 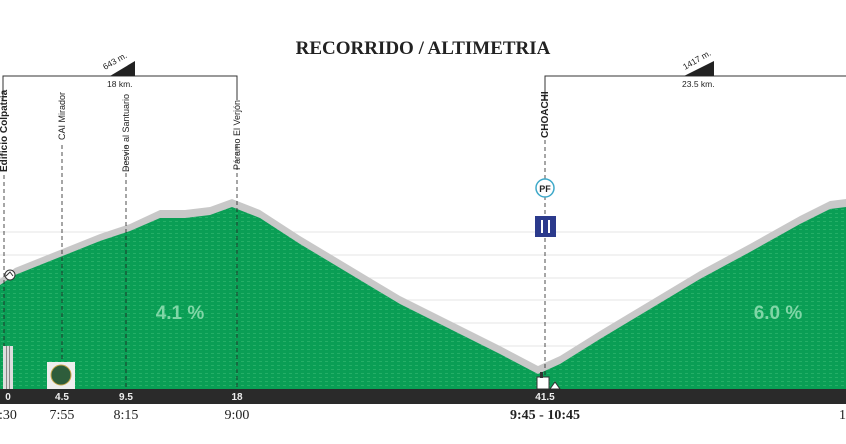 What do you see at coordinates (423, 48) in the screenshot?
I see `page-title: RECORRIDO / ALTIMETRIA` at bounding box center [423, 48].